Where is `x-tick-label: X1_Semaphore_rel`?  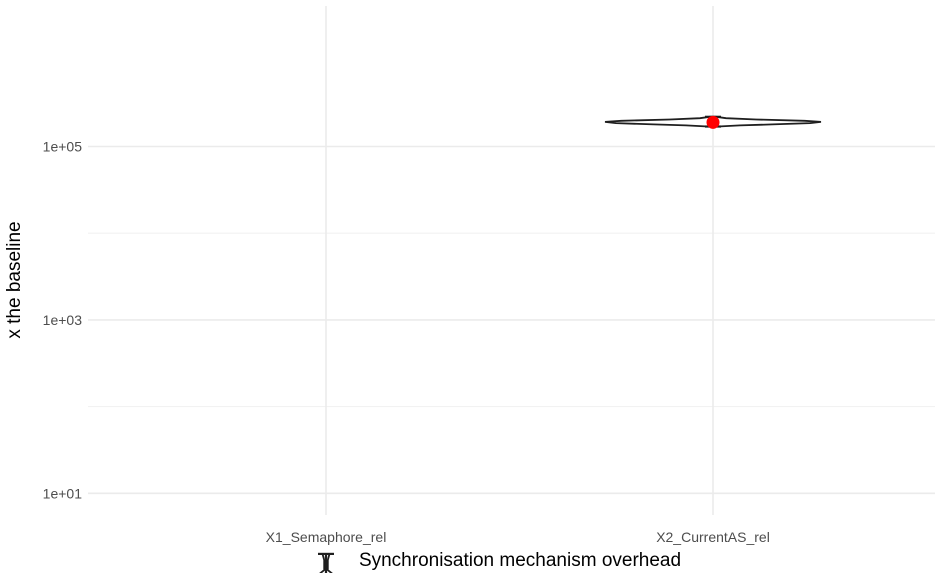
x-tick-label: X1_Semaphore_rel is located at coordinates (326, 537).